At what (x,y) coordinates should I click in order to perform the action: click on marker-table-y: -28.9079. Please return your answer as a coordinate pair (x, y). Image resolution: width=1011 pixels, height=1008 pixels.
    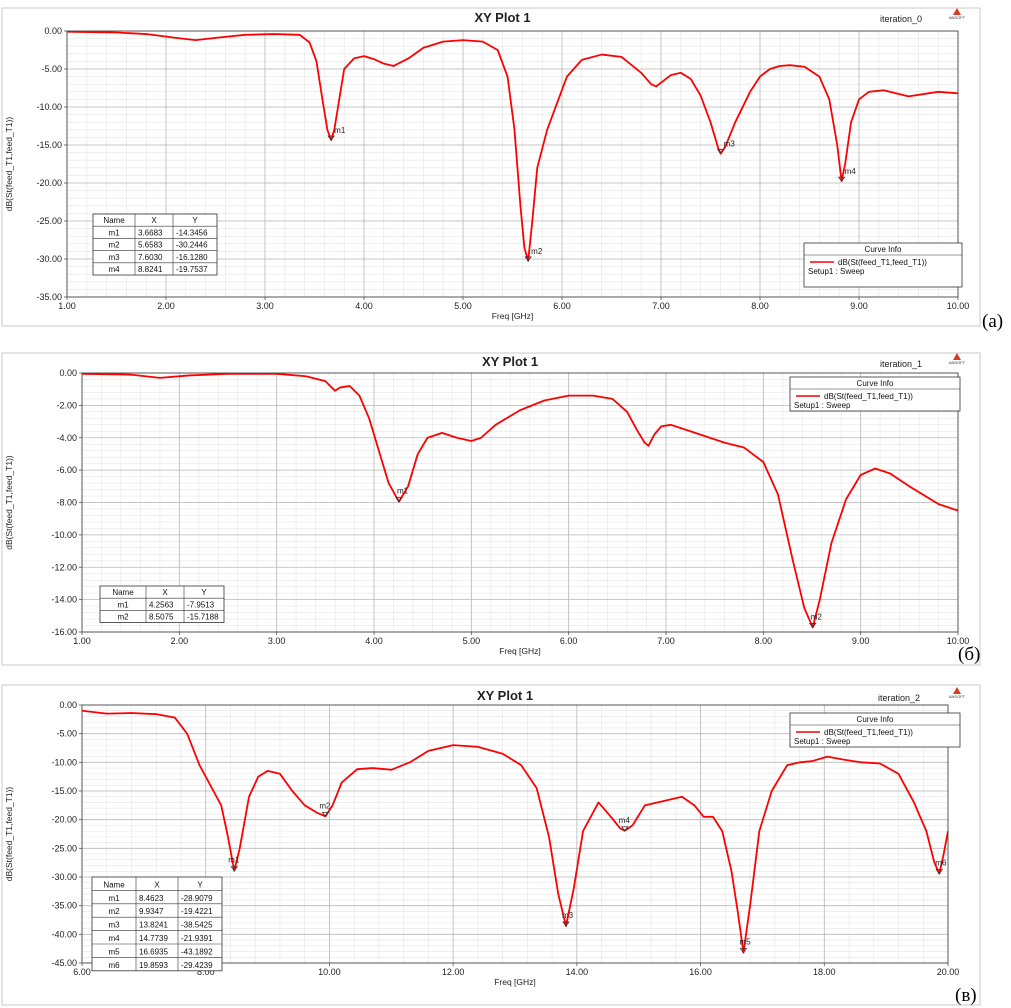
    Looking at the image, I should click on (197, 898).